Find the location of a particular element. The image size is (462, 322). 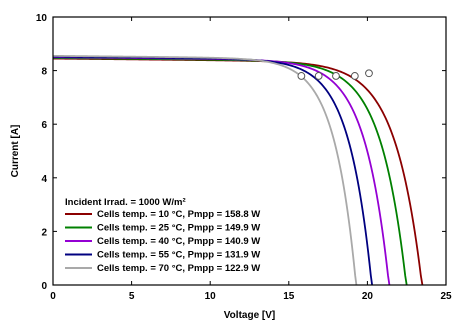

y-tick-label: 10 is located at coordinates (42, 18).